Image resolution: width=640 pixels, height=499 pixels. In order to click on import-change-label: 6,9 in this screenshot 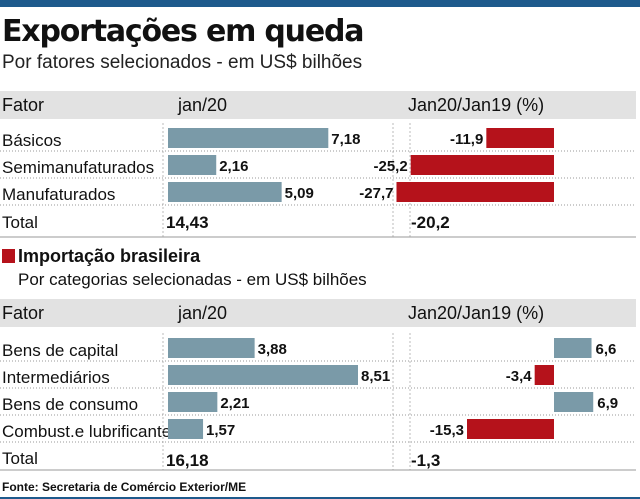, I will do `click(607, 403)`.